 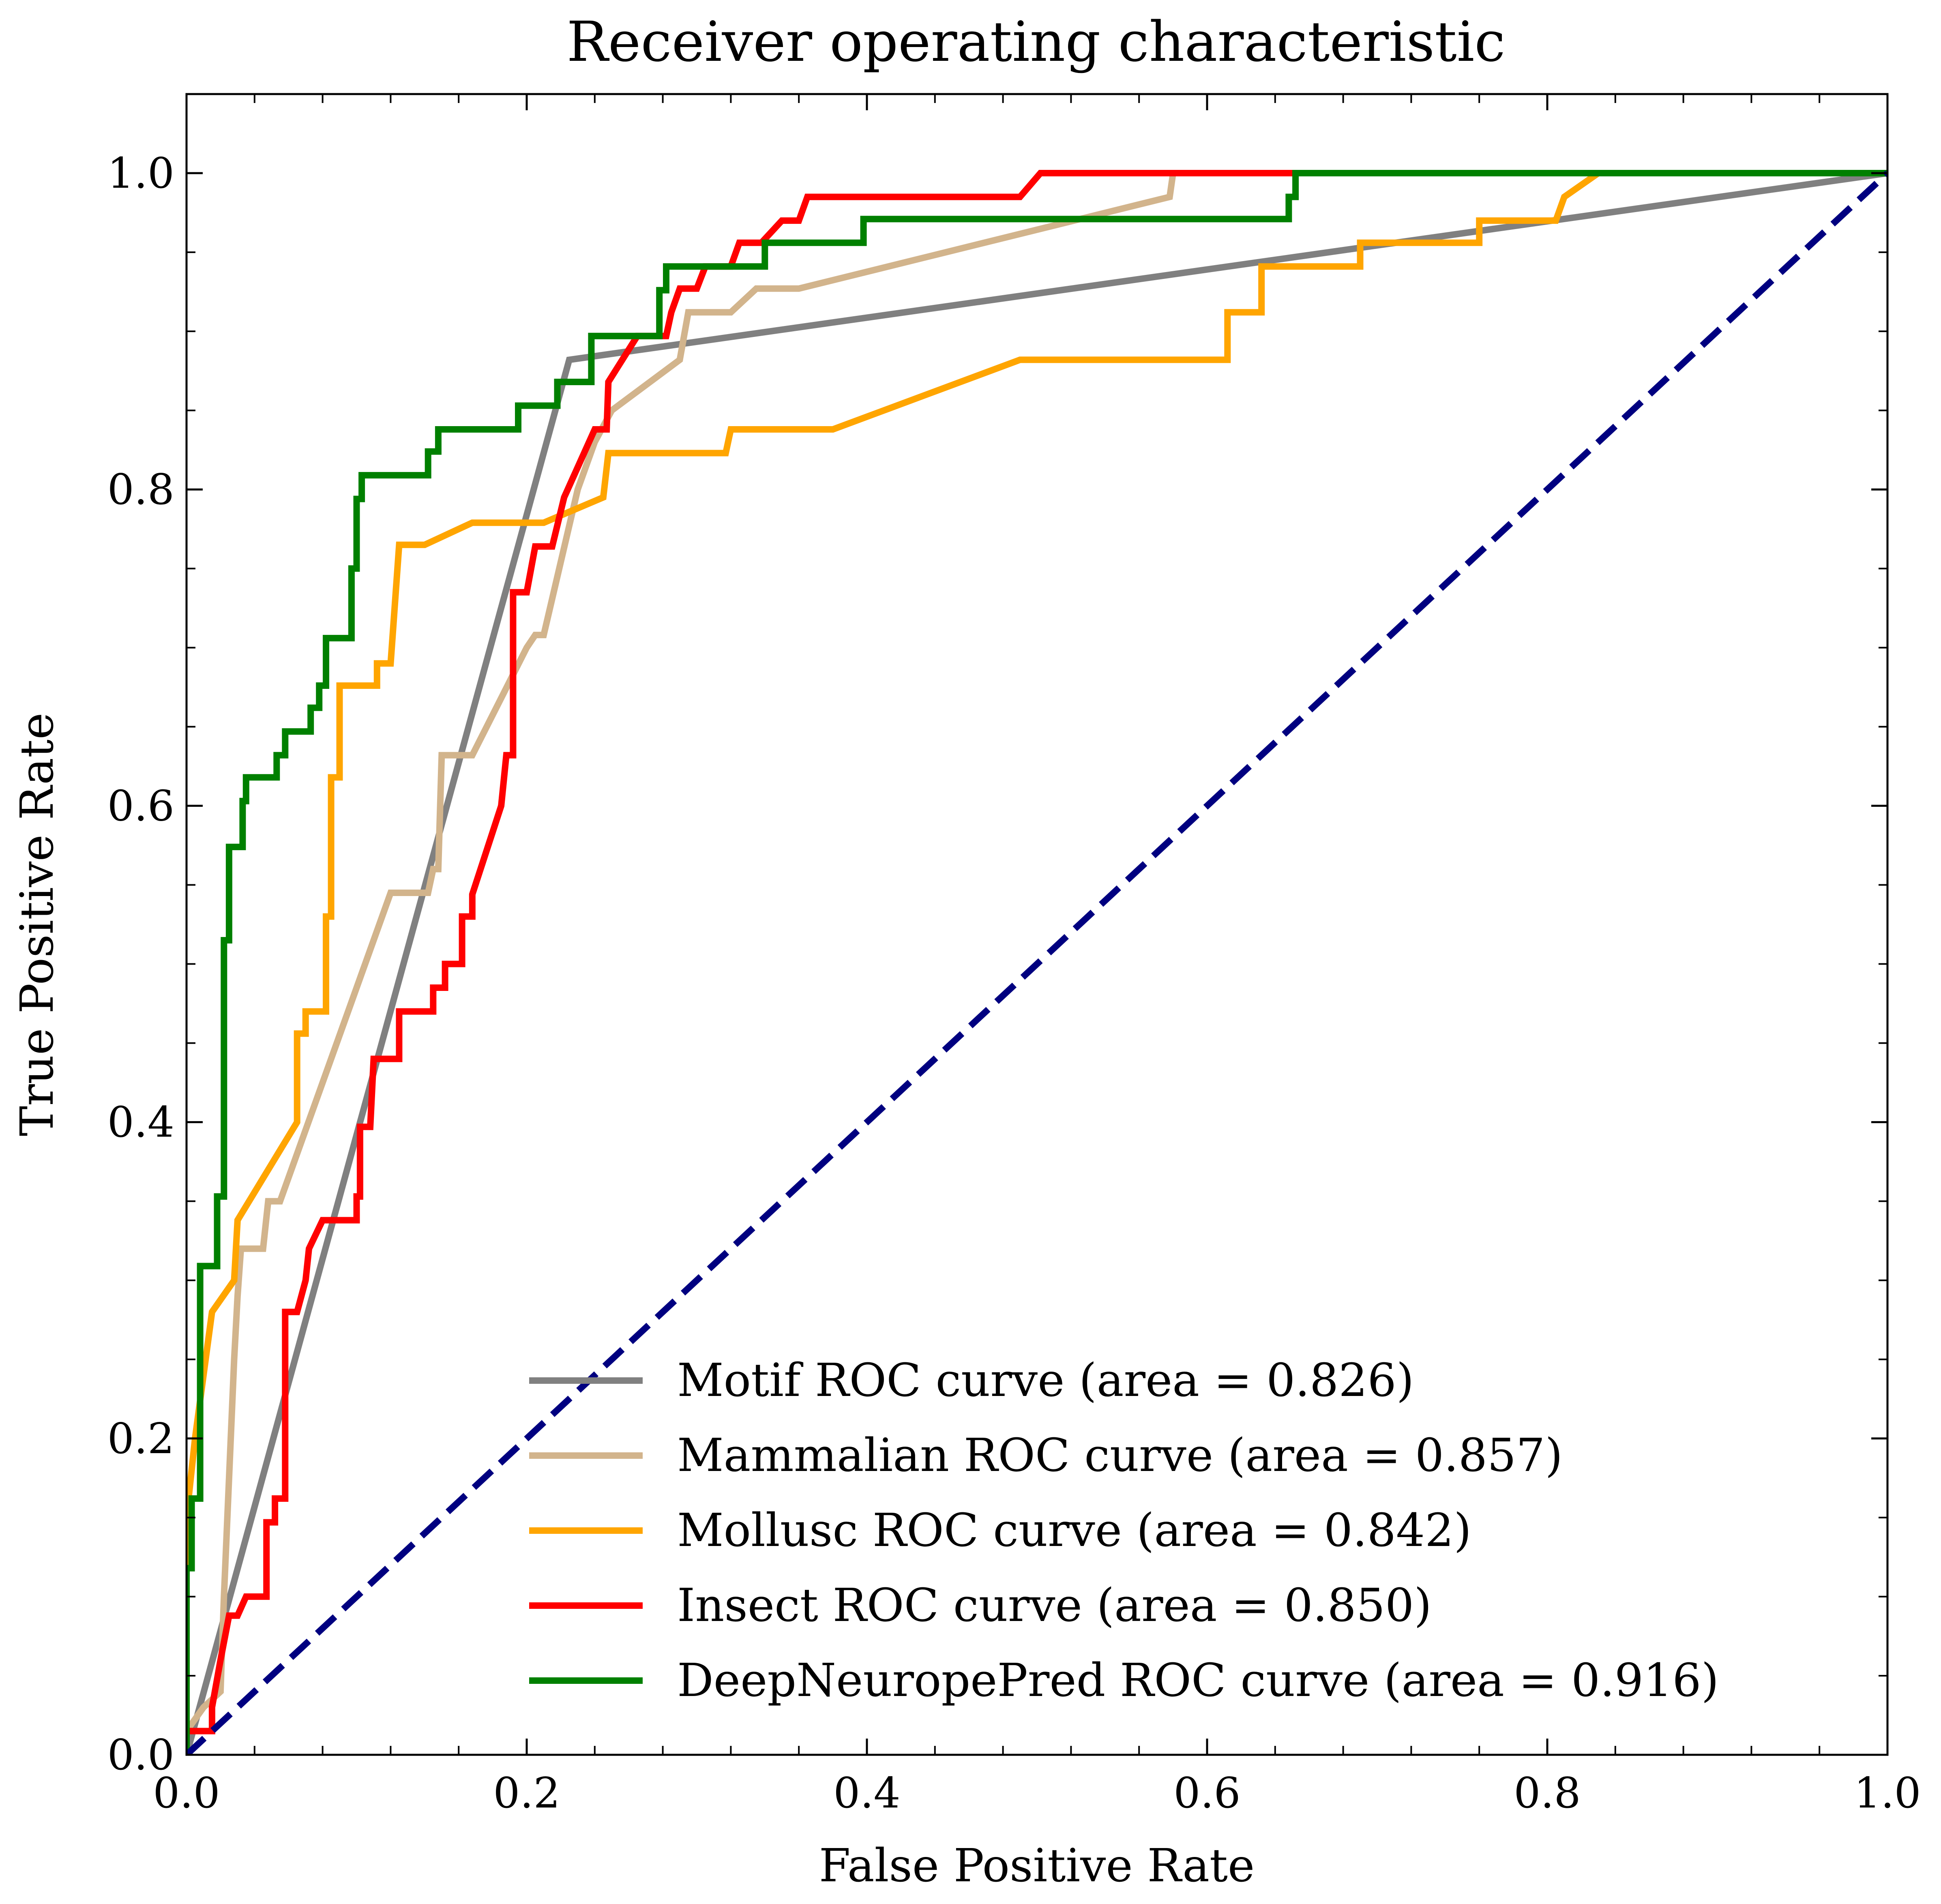 What do you see at coordinates (1207, 1793) in the screenshot?
I see `x-tick-label: 0.6` at bounding box center [1207, 1793].